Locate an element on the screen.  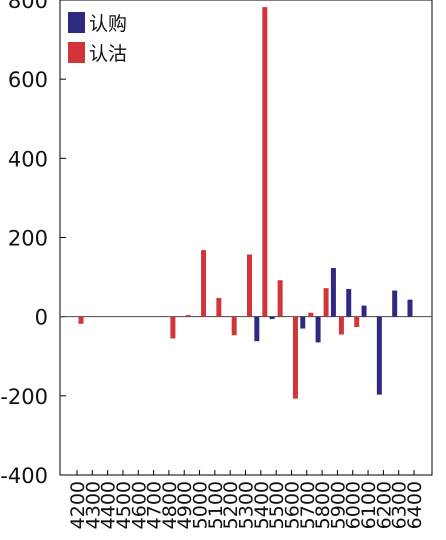
x-tick-label: 6400 is located at coordinates (415, 505).